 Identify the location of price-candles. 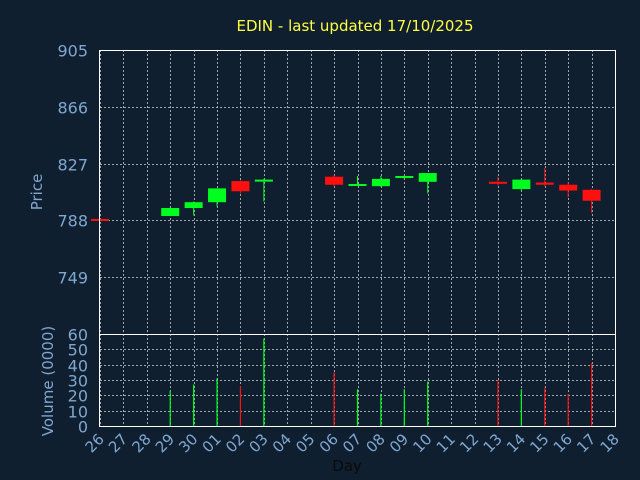
(346, 194).